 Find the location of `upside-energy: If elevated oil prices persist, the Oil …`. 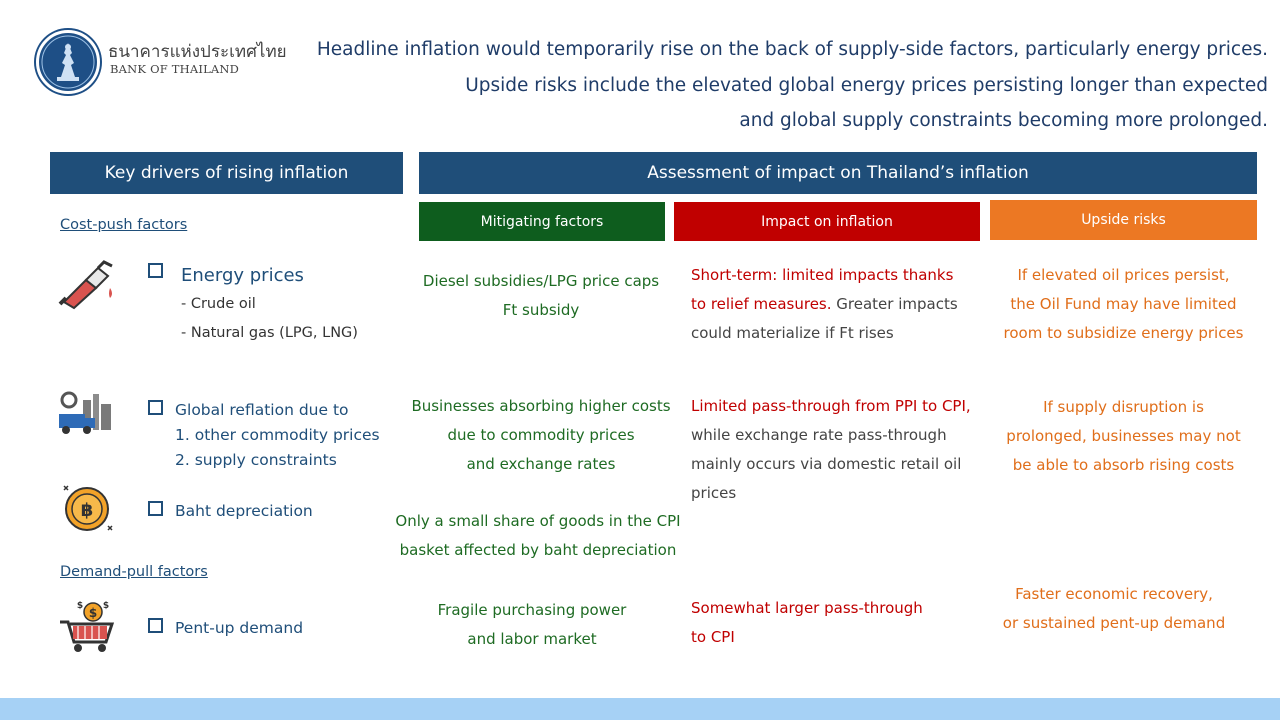

upside-energy: If elevated oil prices persist, the Oil … is located at coordinates (1123, 304).